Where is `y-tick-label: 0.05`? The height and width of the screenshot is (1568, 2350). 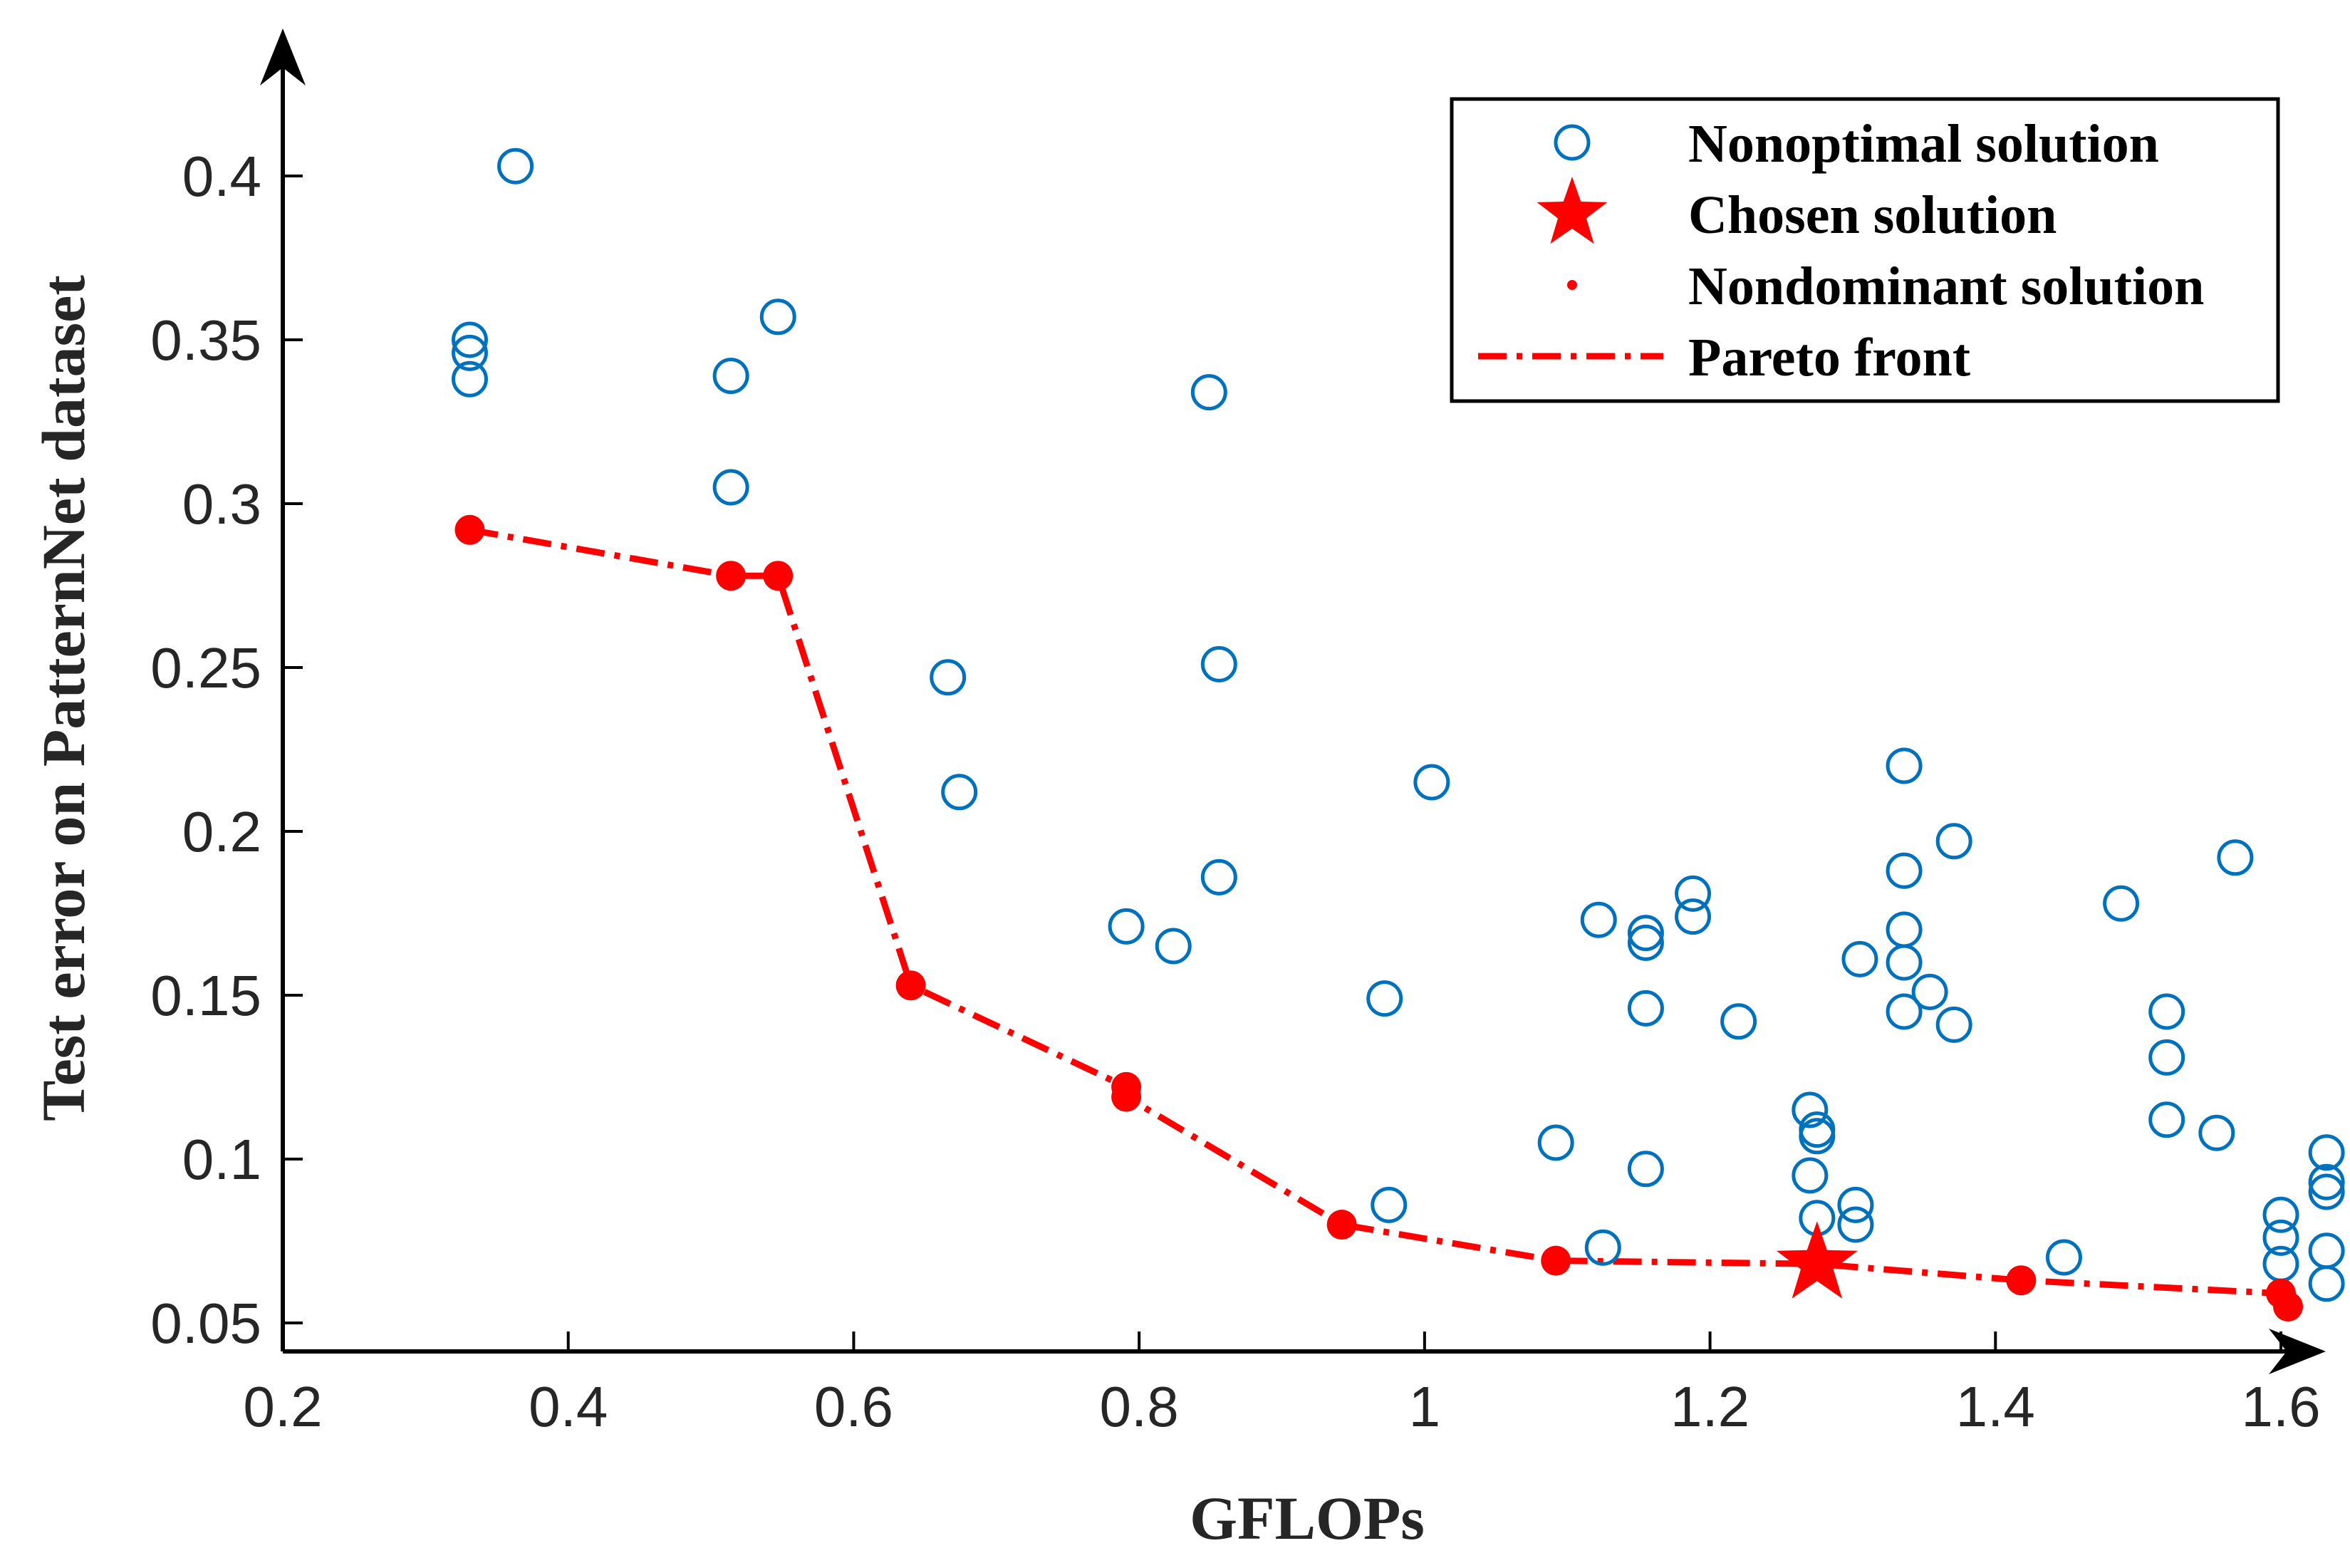
y-tick-label: 0.05 is located at coordinates (206, 1323).